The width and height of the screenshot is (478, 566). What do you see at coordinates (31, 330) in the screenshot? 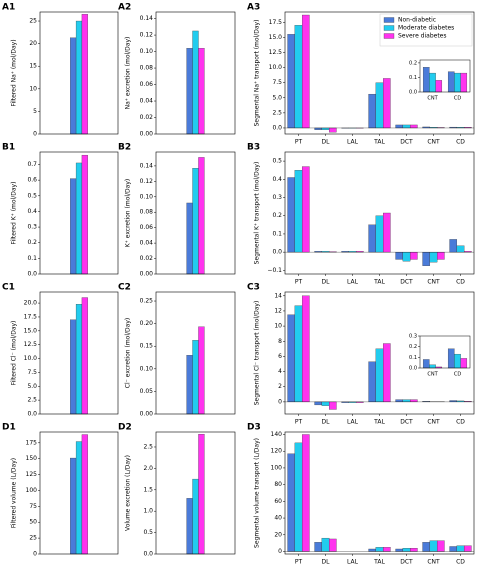
I see `y-tick-label: 15.0` at bounding box center [31, 330].